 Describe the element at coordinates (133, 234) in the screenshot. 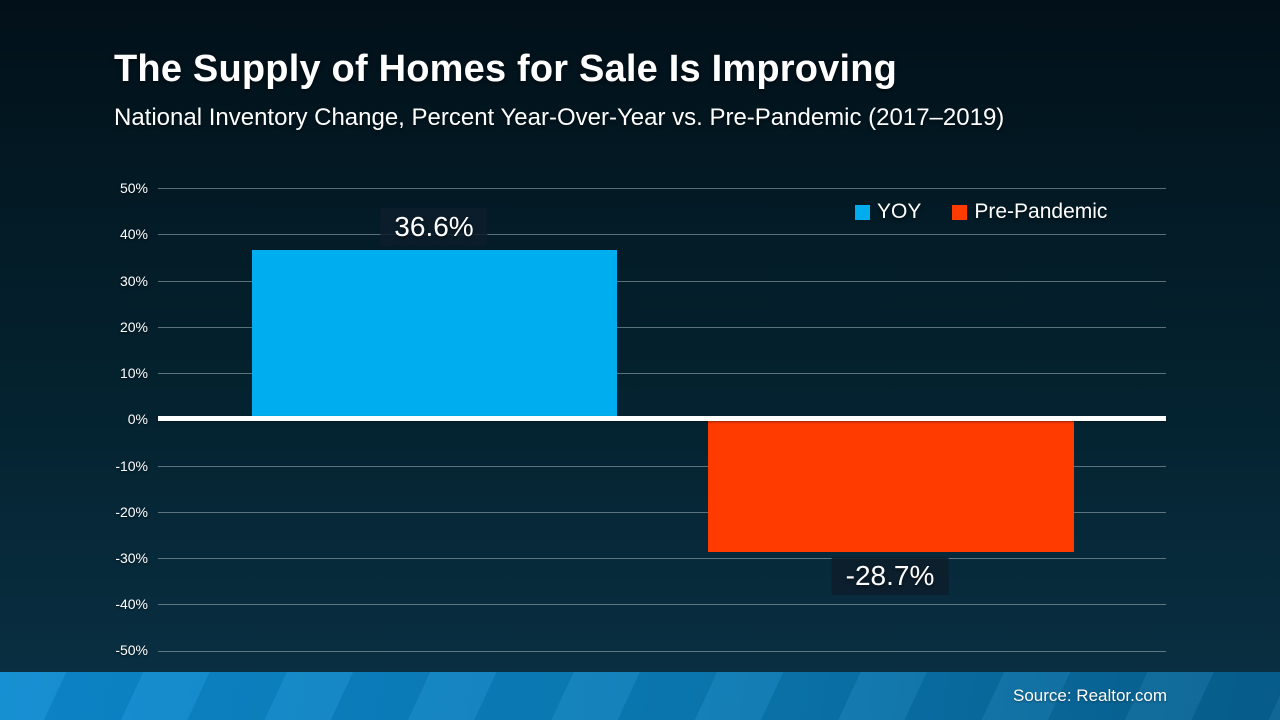

I see `y-tick-label: 40%` at that location.